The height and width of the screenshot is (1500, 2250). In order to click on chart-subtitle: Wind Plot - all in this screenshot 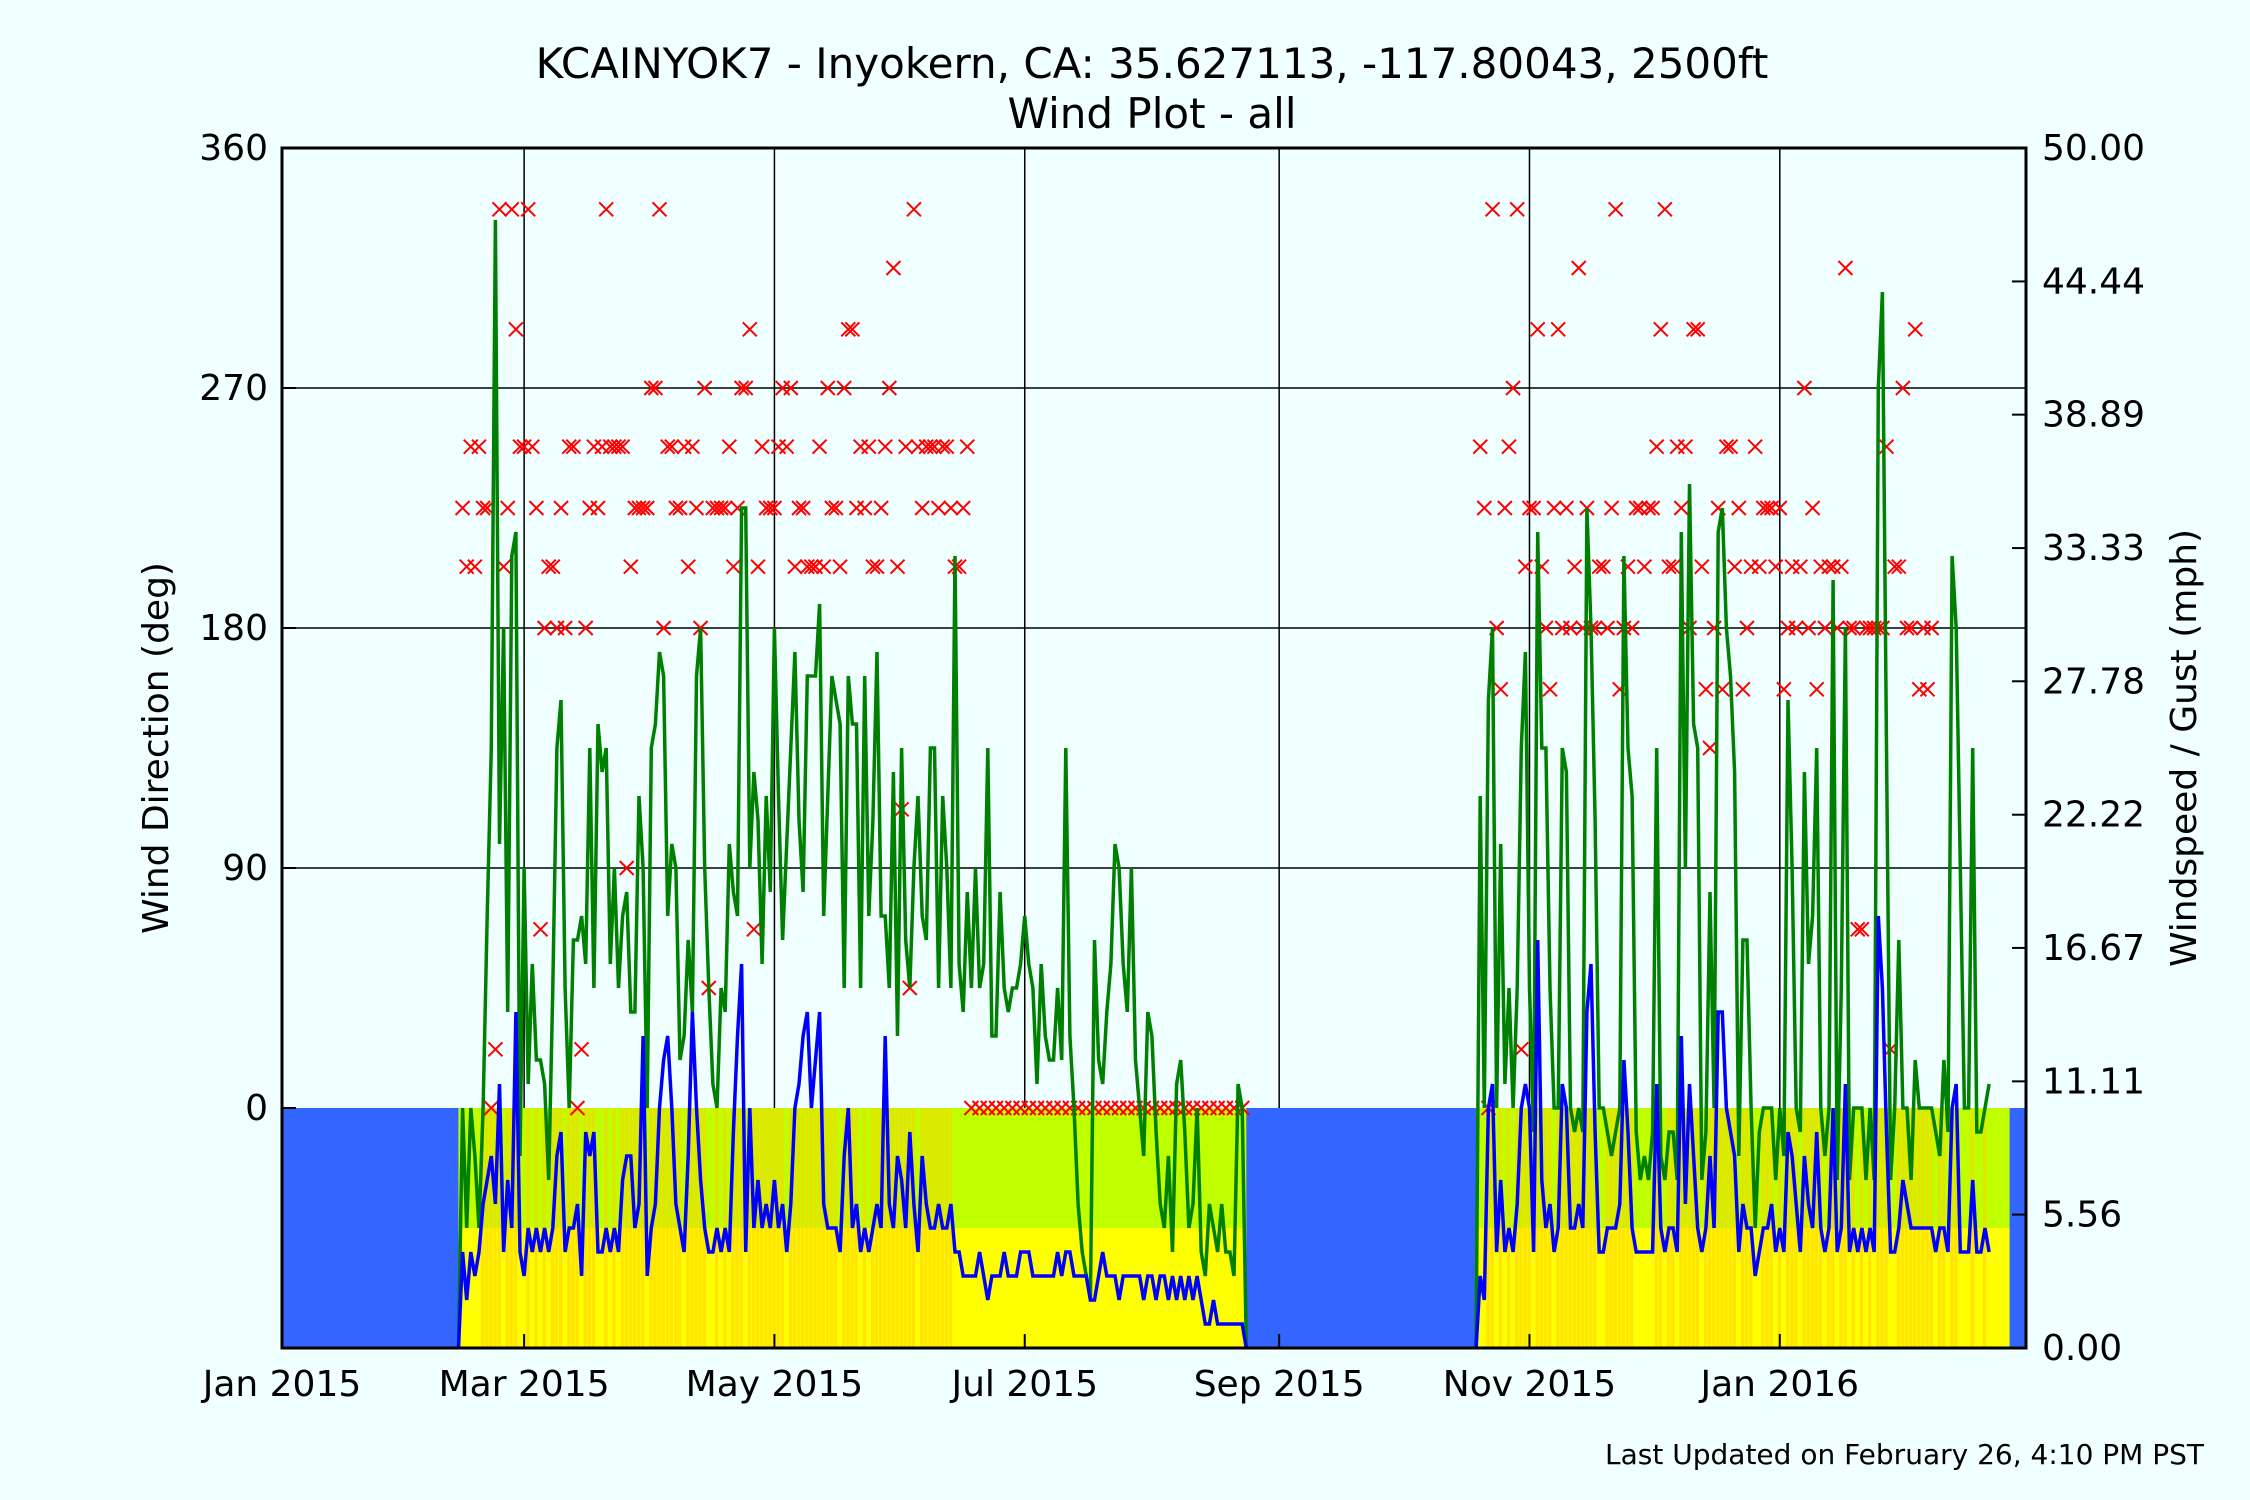, I will do `click(1152, 113)`.